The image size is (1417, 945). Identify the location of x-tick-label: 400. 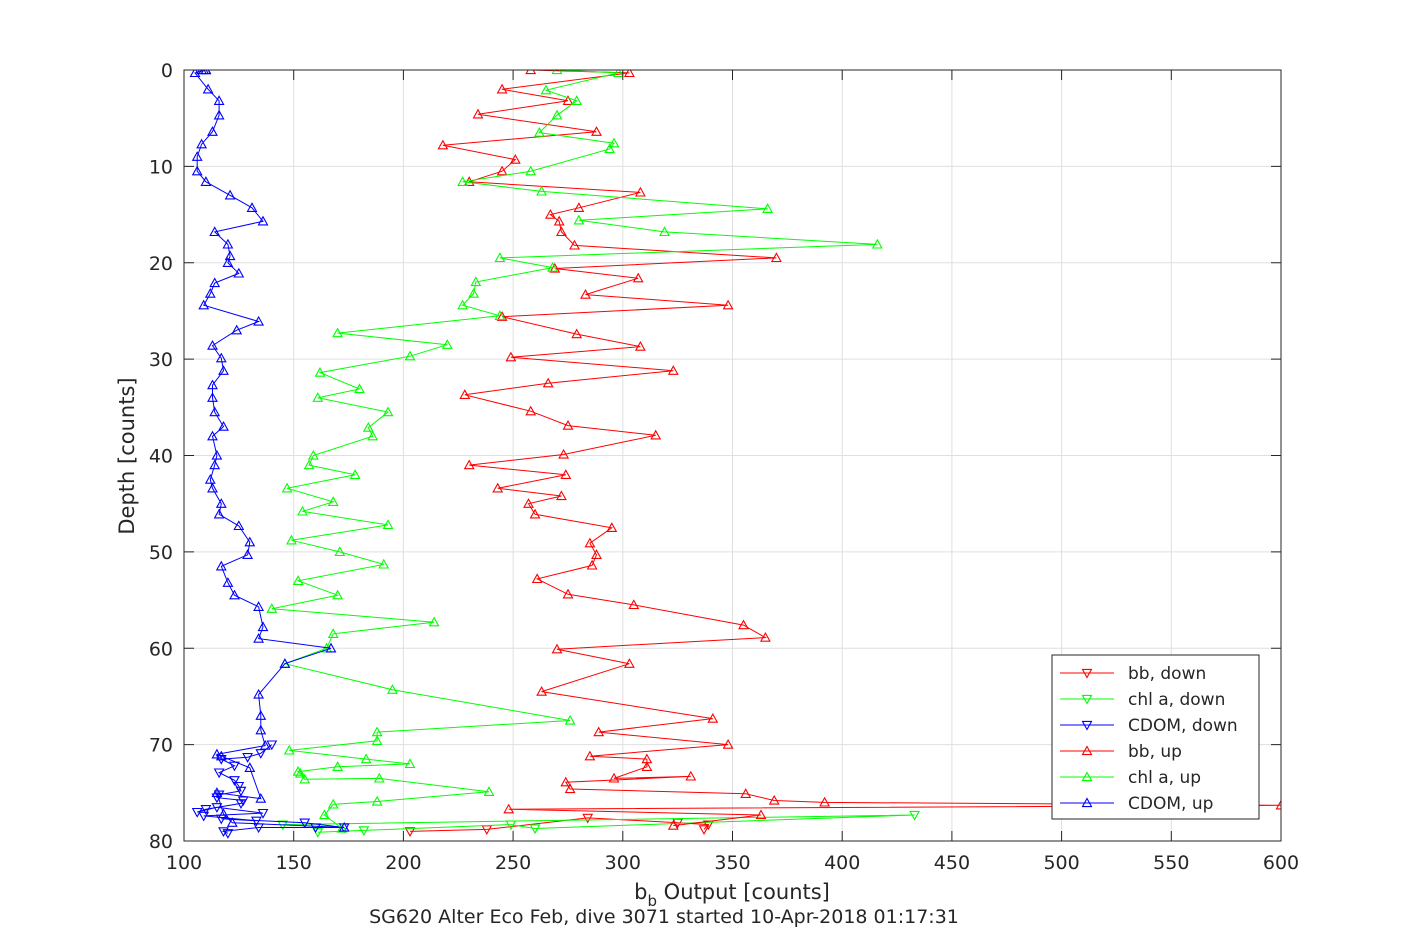
(842, 863).